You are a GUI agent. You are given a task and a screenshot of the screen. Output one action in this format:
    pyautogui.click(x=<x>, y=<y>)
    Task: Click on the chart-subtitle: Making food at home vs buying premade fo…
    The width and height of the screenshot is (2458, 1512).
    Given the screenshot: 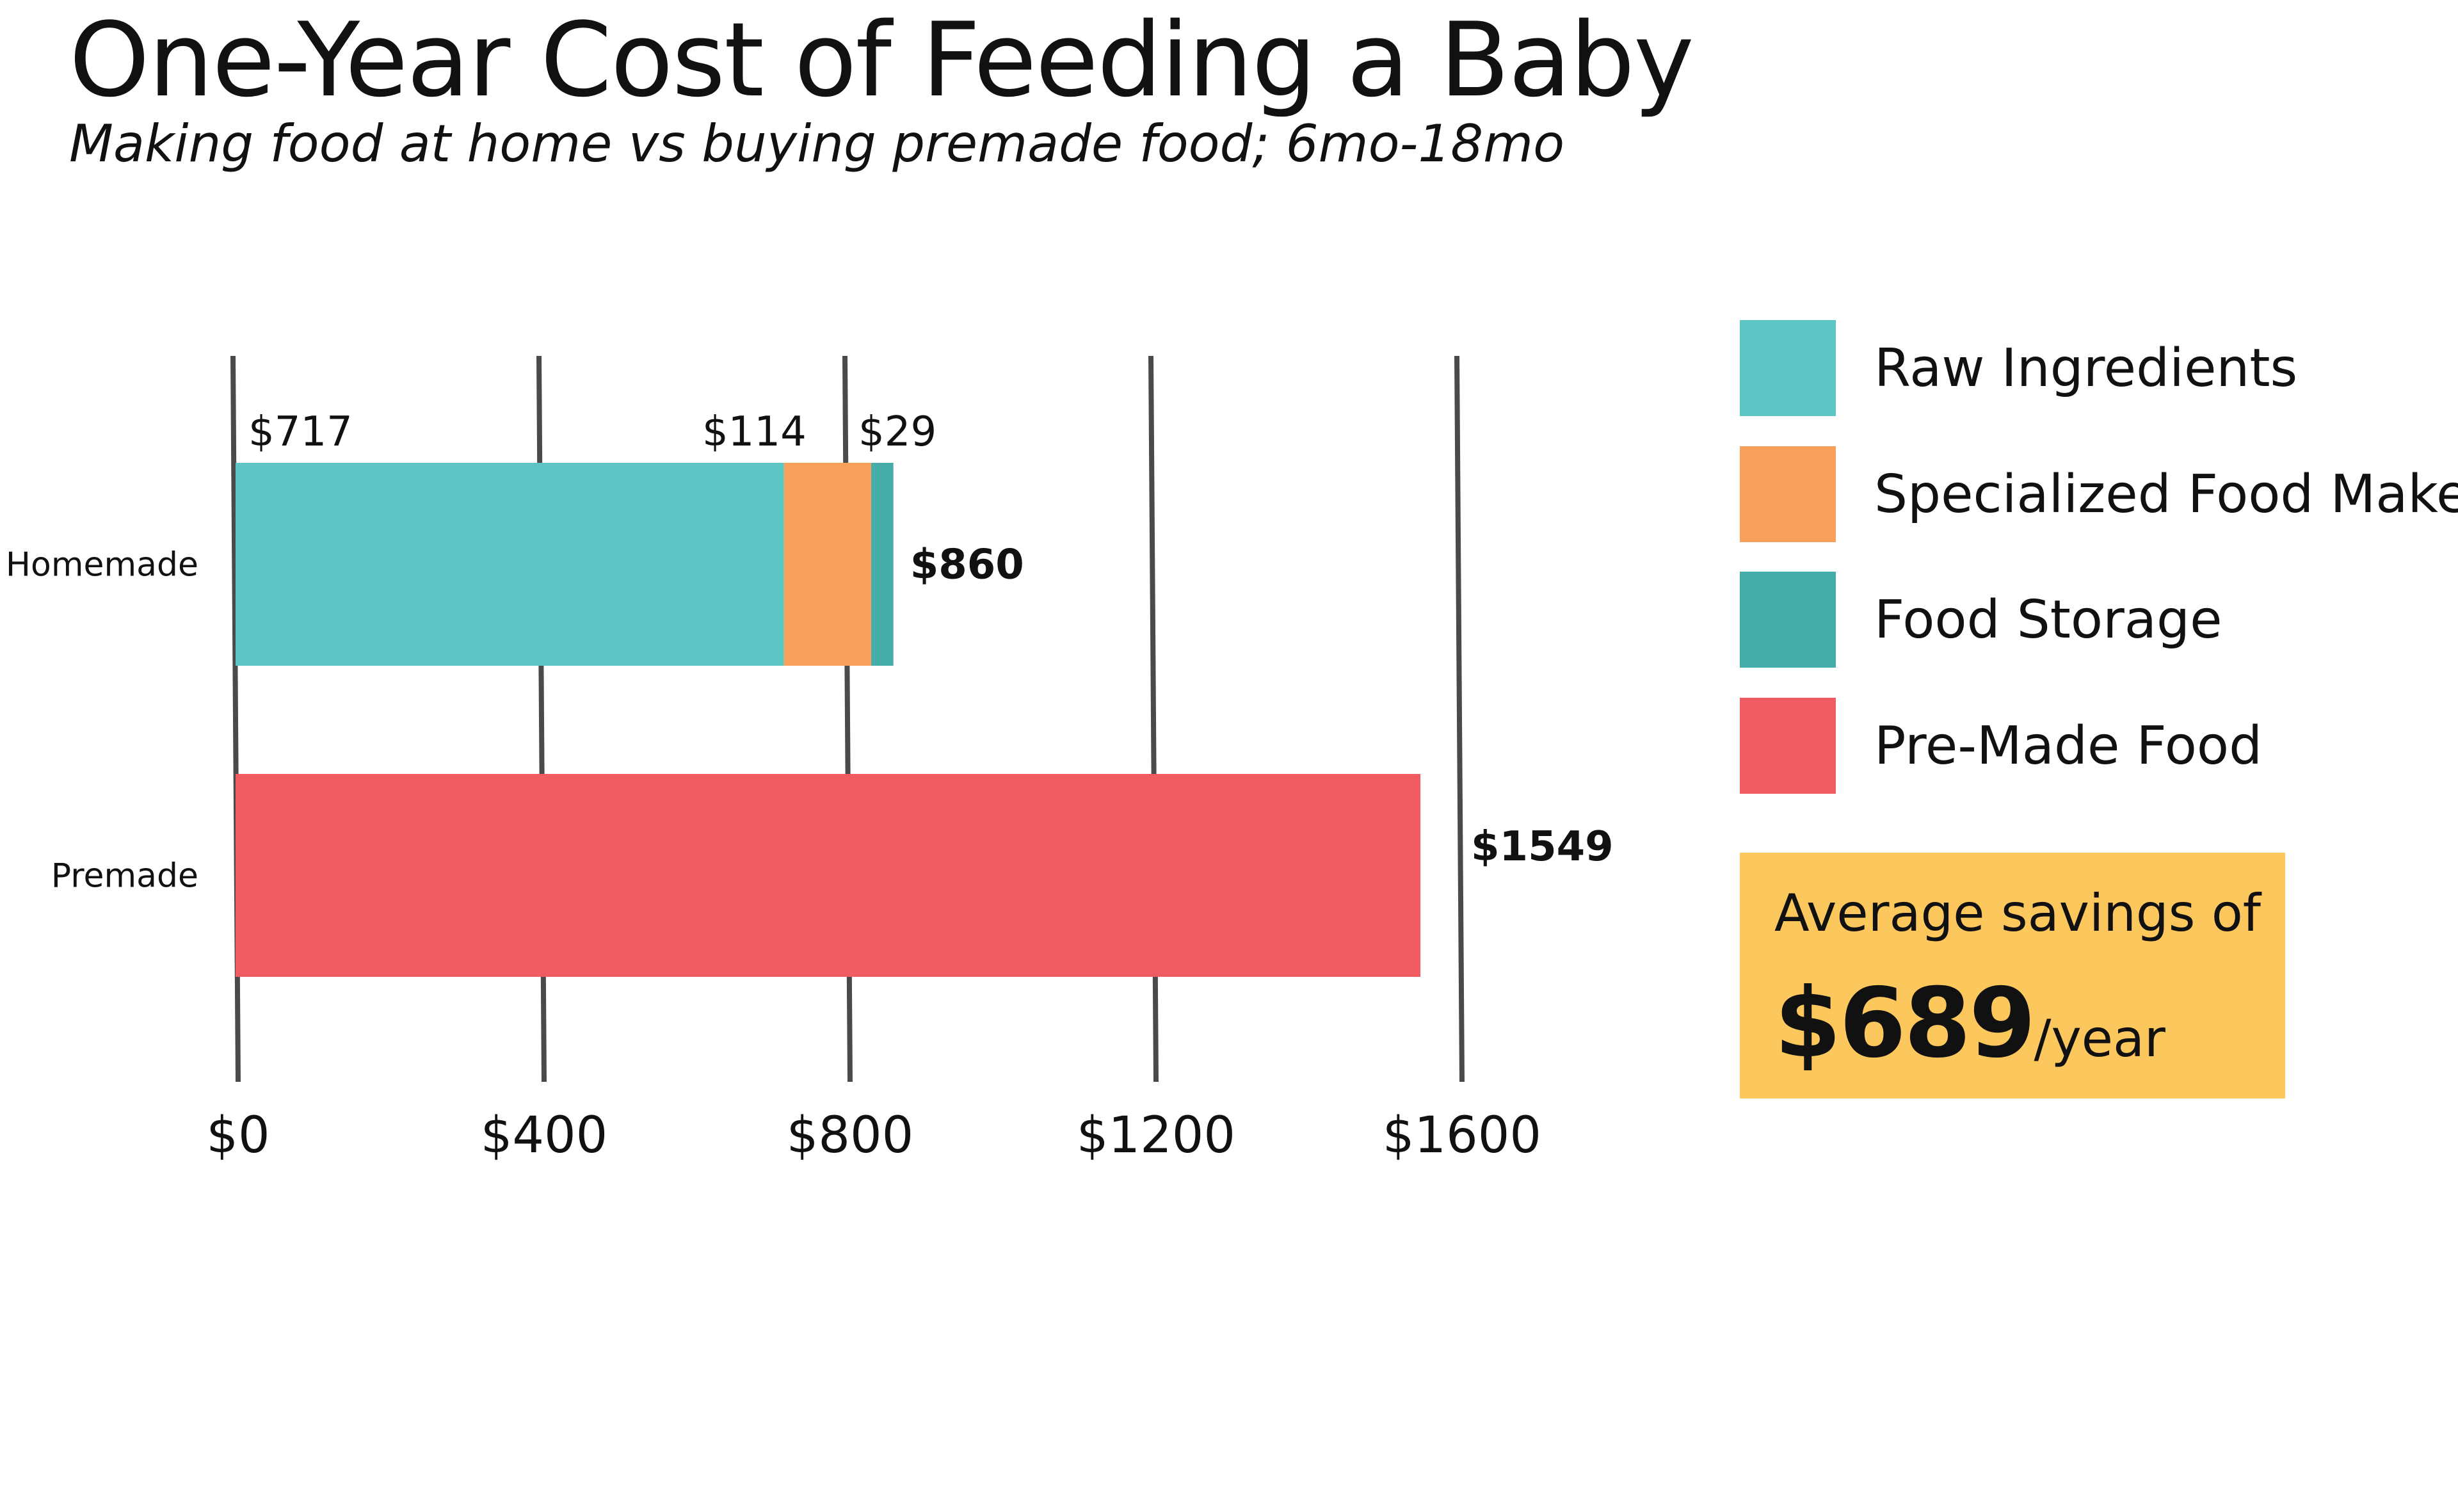 What is the action you would take?
    pyautogui.click(x=817, y=143)
    